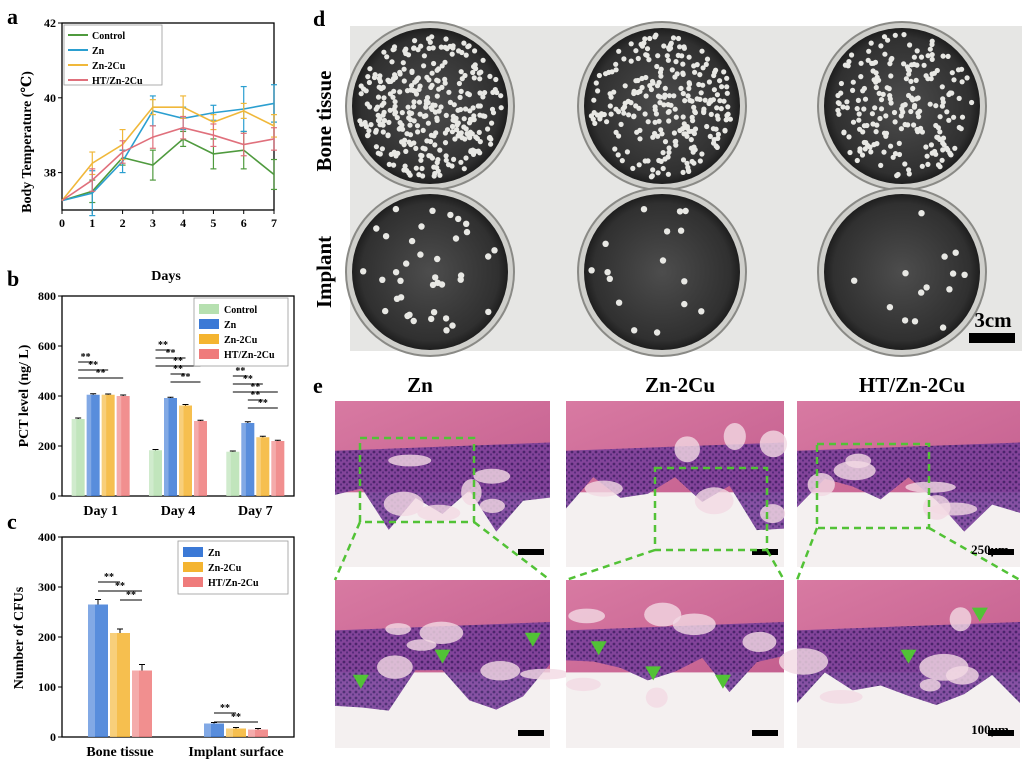 The width and height of the screenshot is (1029, 768). I want to click on histology-tile, so click(908, 484).